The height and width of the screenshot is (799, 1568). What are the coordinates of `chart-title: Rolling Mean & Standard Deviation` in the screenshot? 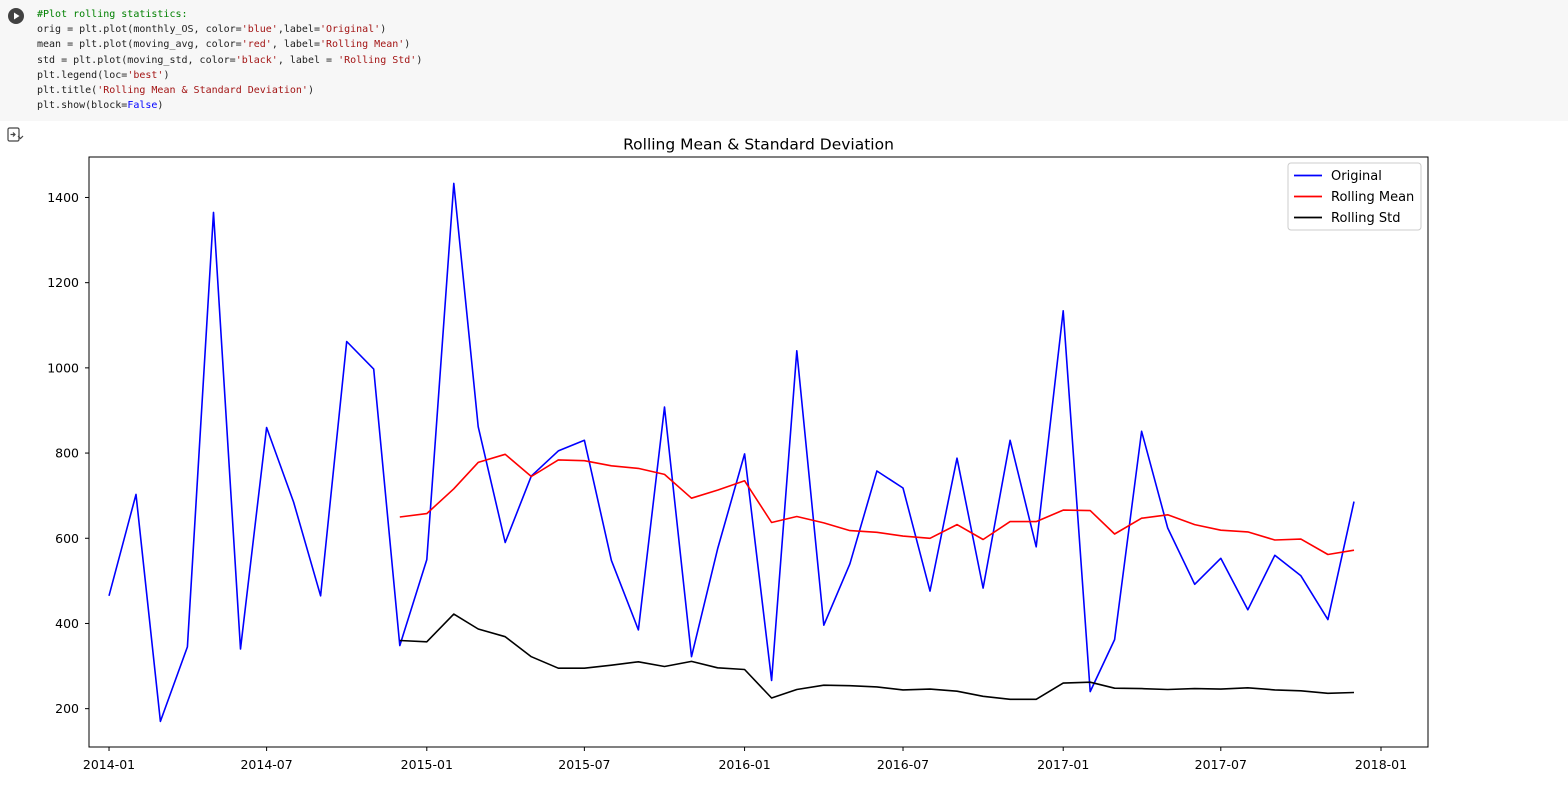 It's located at (758, 145).